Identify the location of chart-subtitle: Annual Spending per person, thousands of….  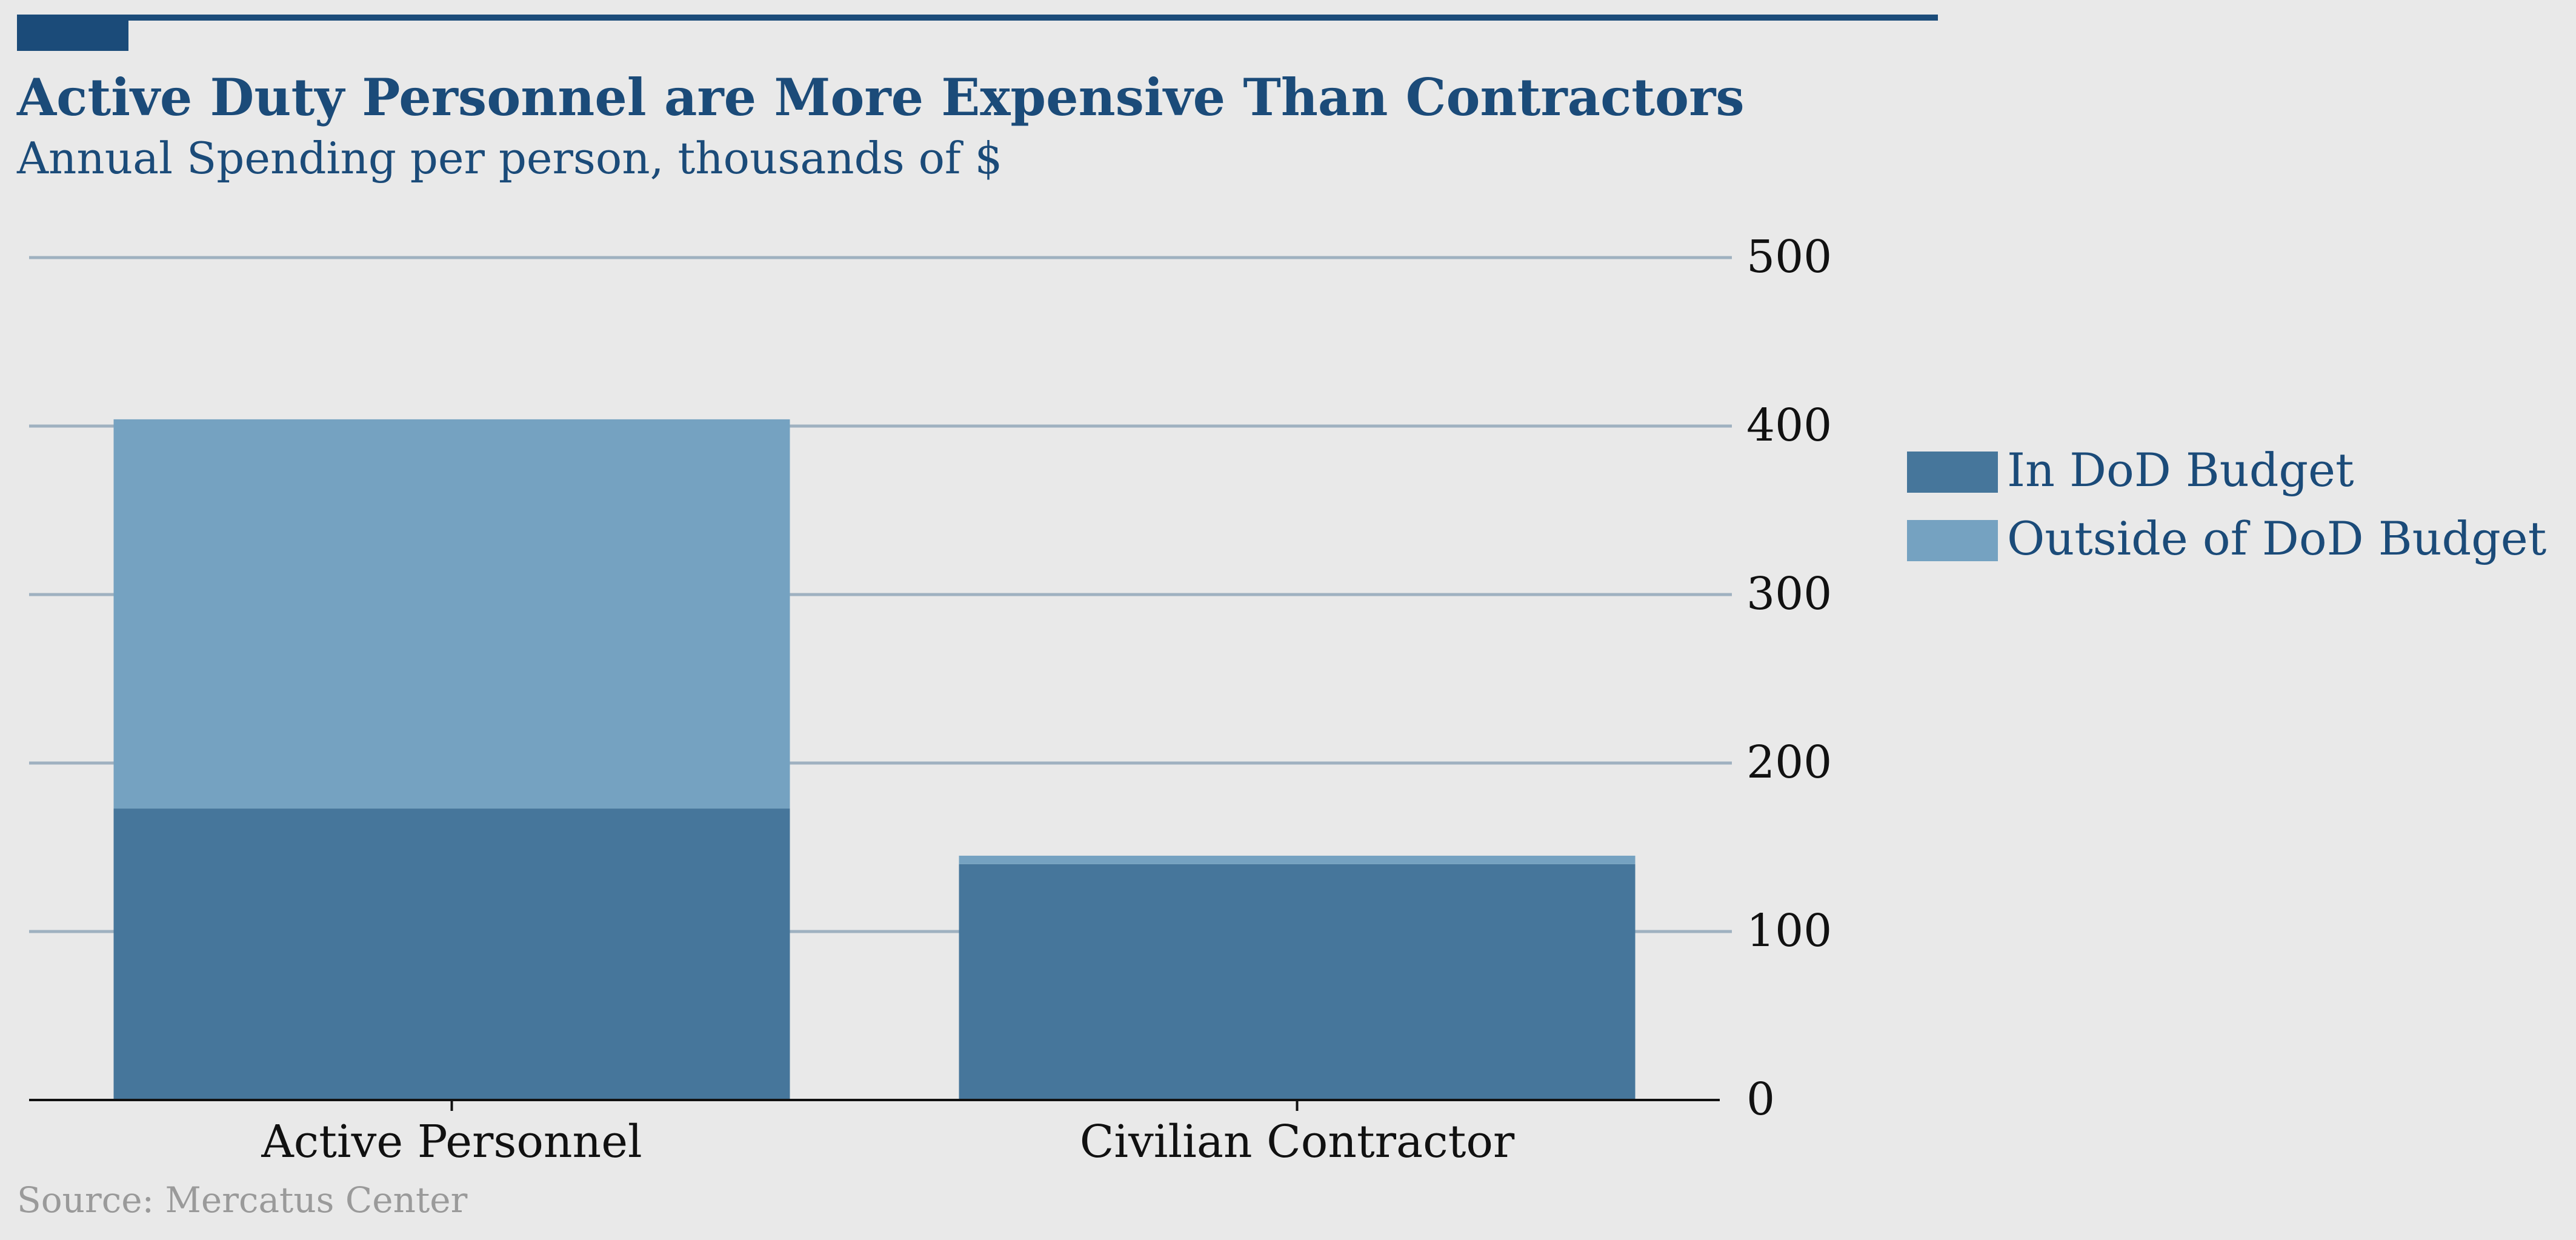
(509, 158).